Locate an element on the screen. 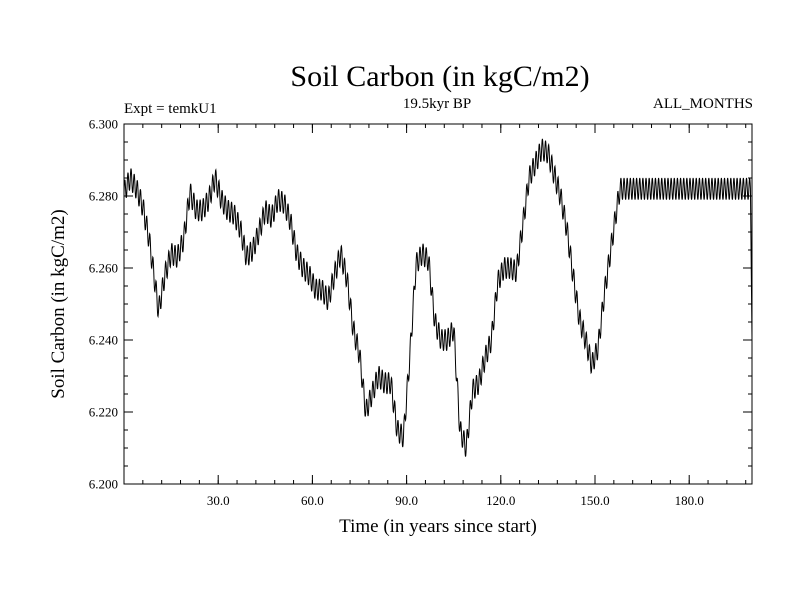  y-axis-label: Soil Carbon (in kgC/m2) is located at coordinates (58, 303).